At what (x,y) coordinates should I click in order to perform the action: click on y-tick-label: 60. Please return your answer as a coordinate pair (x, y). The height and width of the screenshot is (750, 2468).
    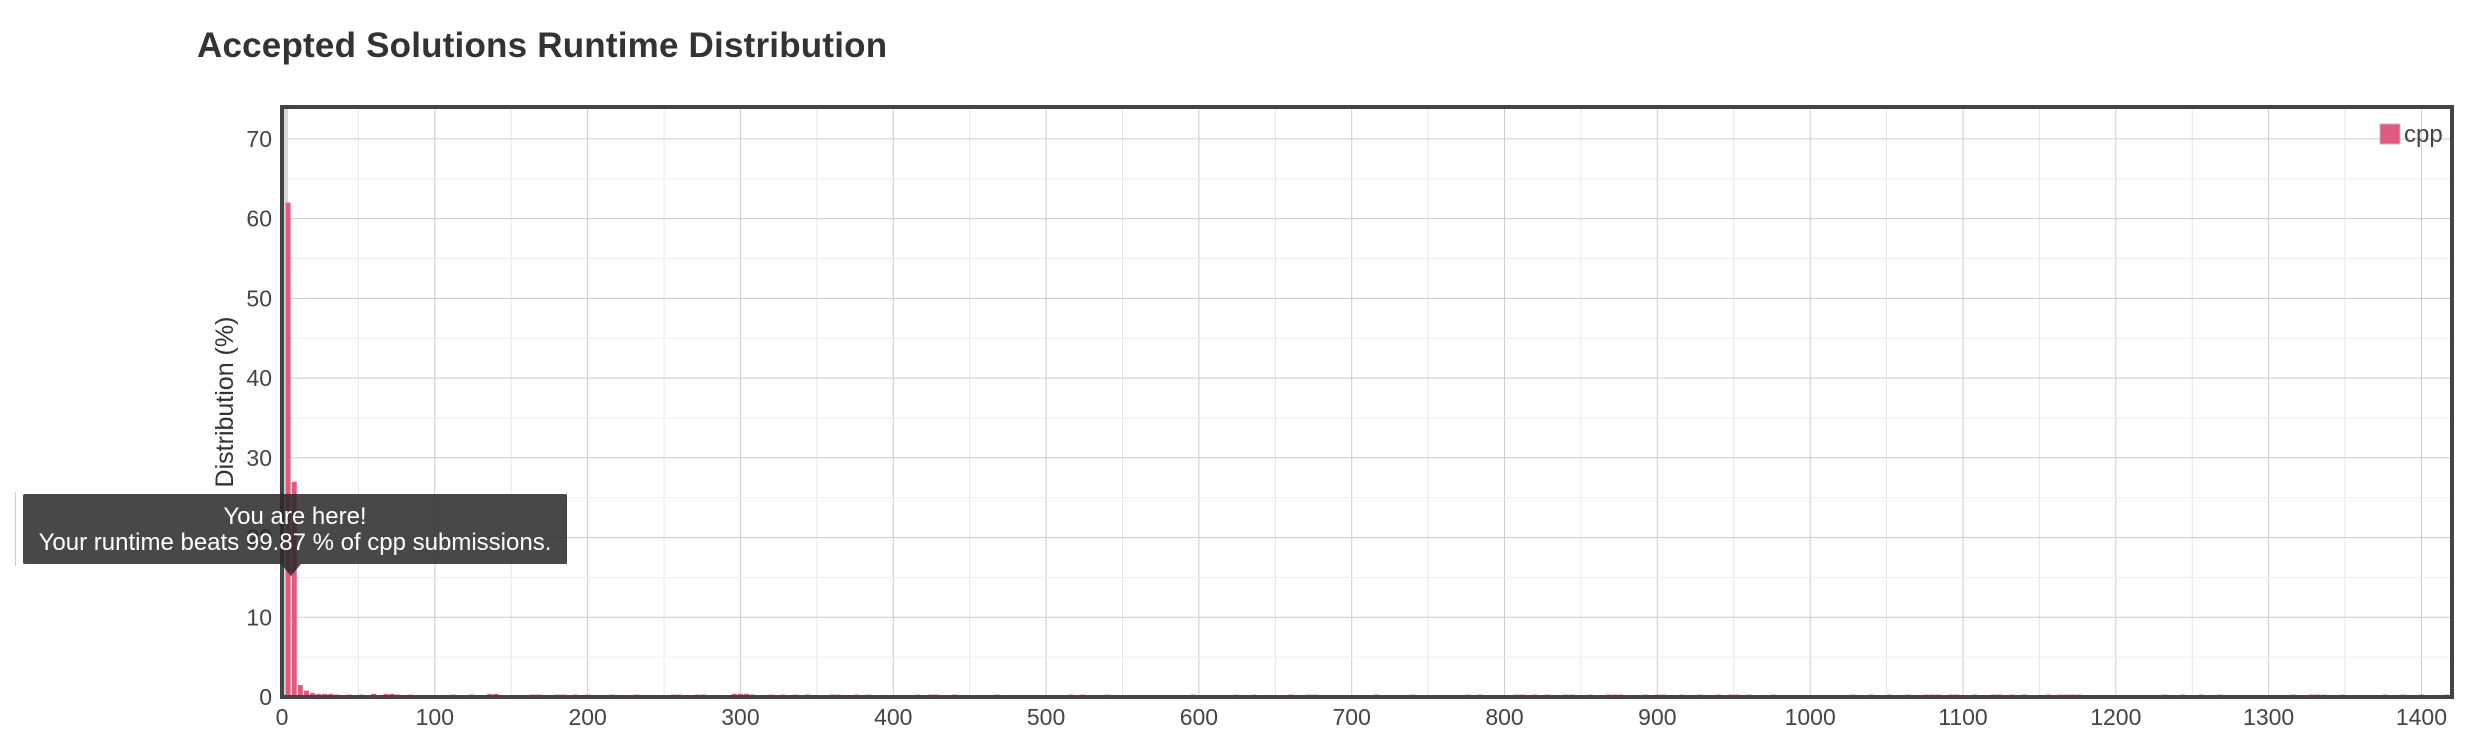
    Looking at the image, I should click on (259, 219).